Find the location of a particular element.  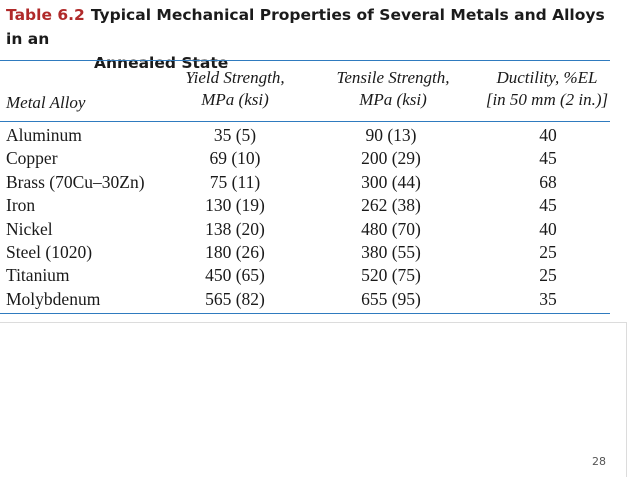

cell-yield: 69 (10) is located at coordinates (235, 158).